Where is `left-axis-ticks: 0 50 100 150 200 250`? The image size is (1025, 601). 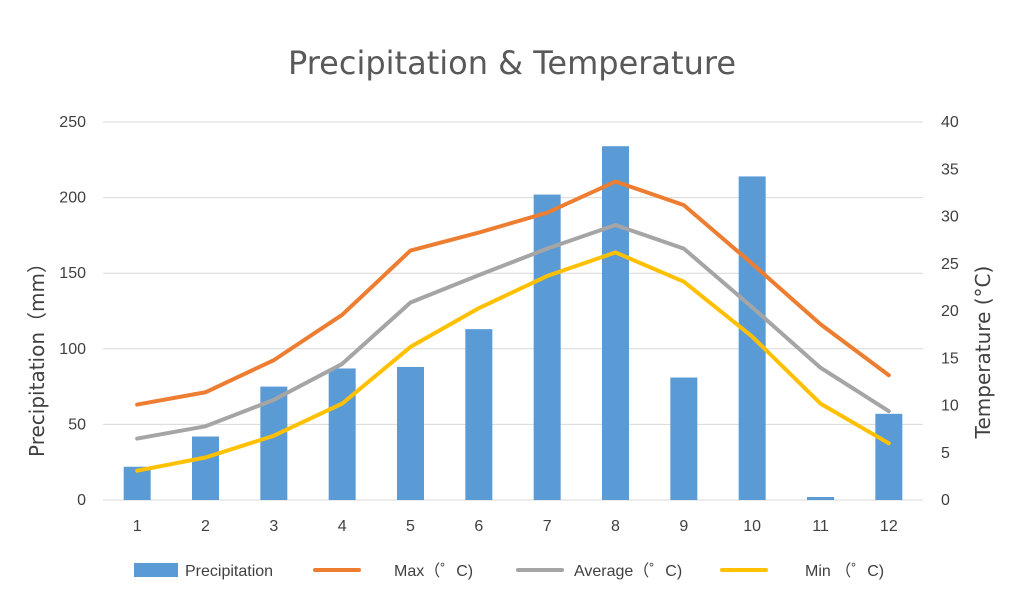 left-axis-ticks: 0 50 100 150 200 250 is located at coordinates (72, 311).